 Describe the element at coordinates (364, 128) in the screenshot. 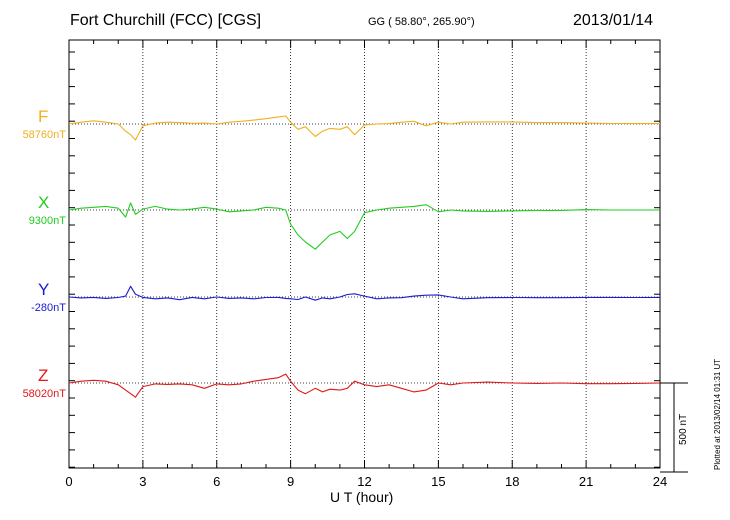

I see `series-line-f` at that location.